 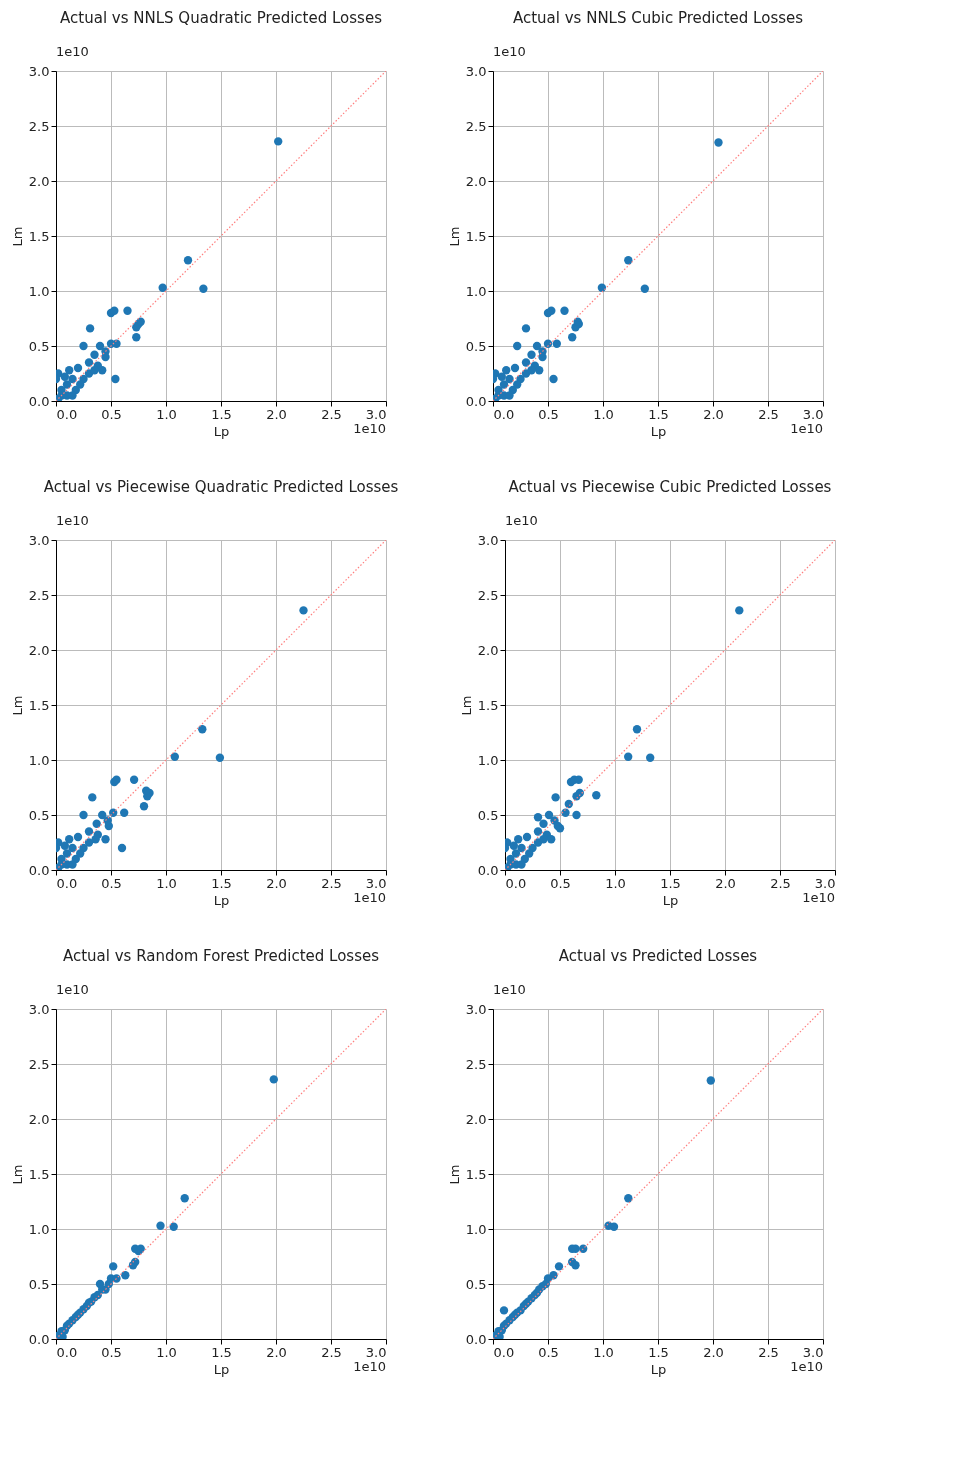 What do you see at coordinates (658, 18) in the screenshot?
I see `chart-title: Actual vs NNLS Cubic Predicted Losses` at bounding box center [658, 18].